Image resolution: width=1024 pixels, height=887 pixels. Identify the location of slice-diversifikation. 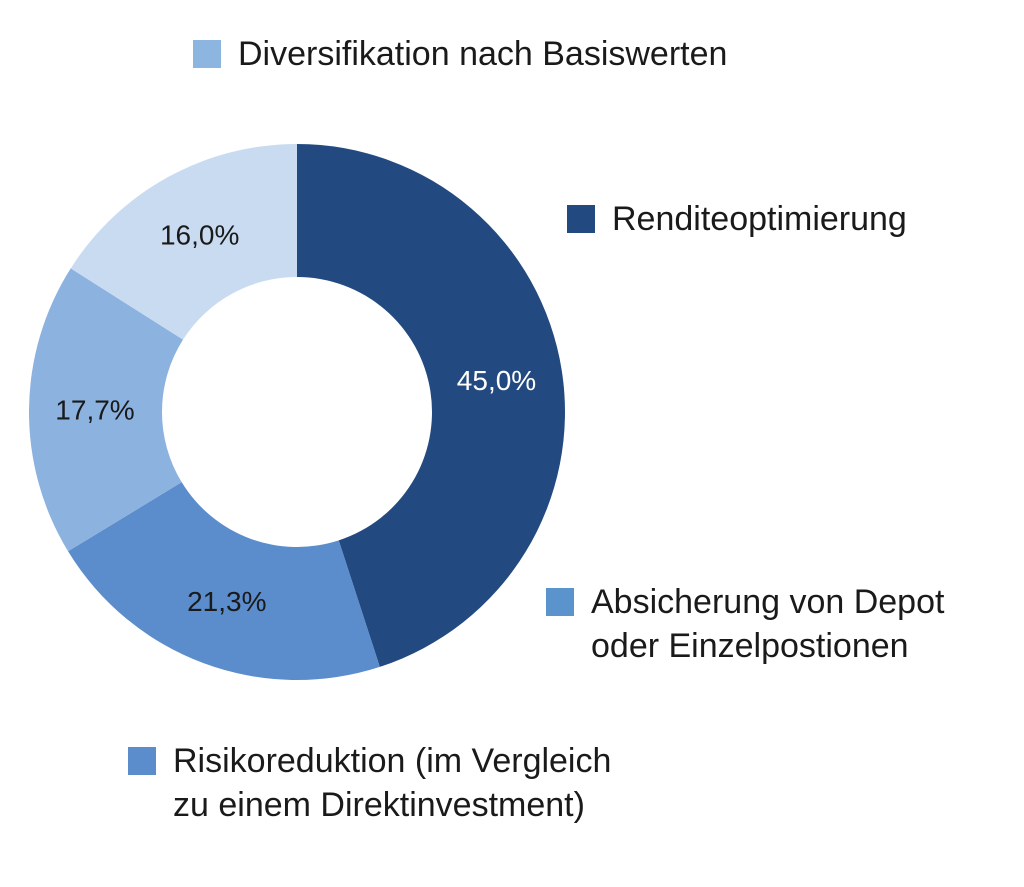
(183, 242).